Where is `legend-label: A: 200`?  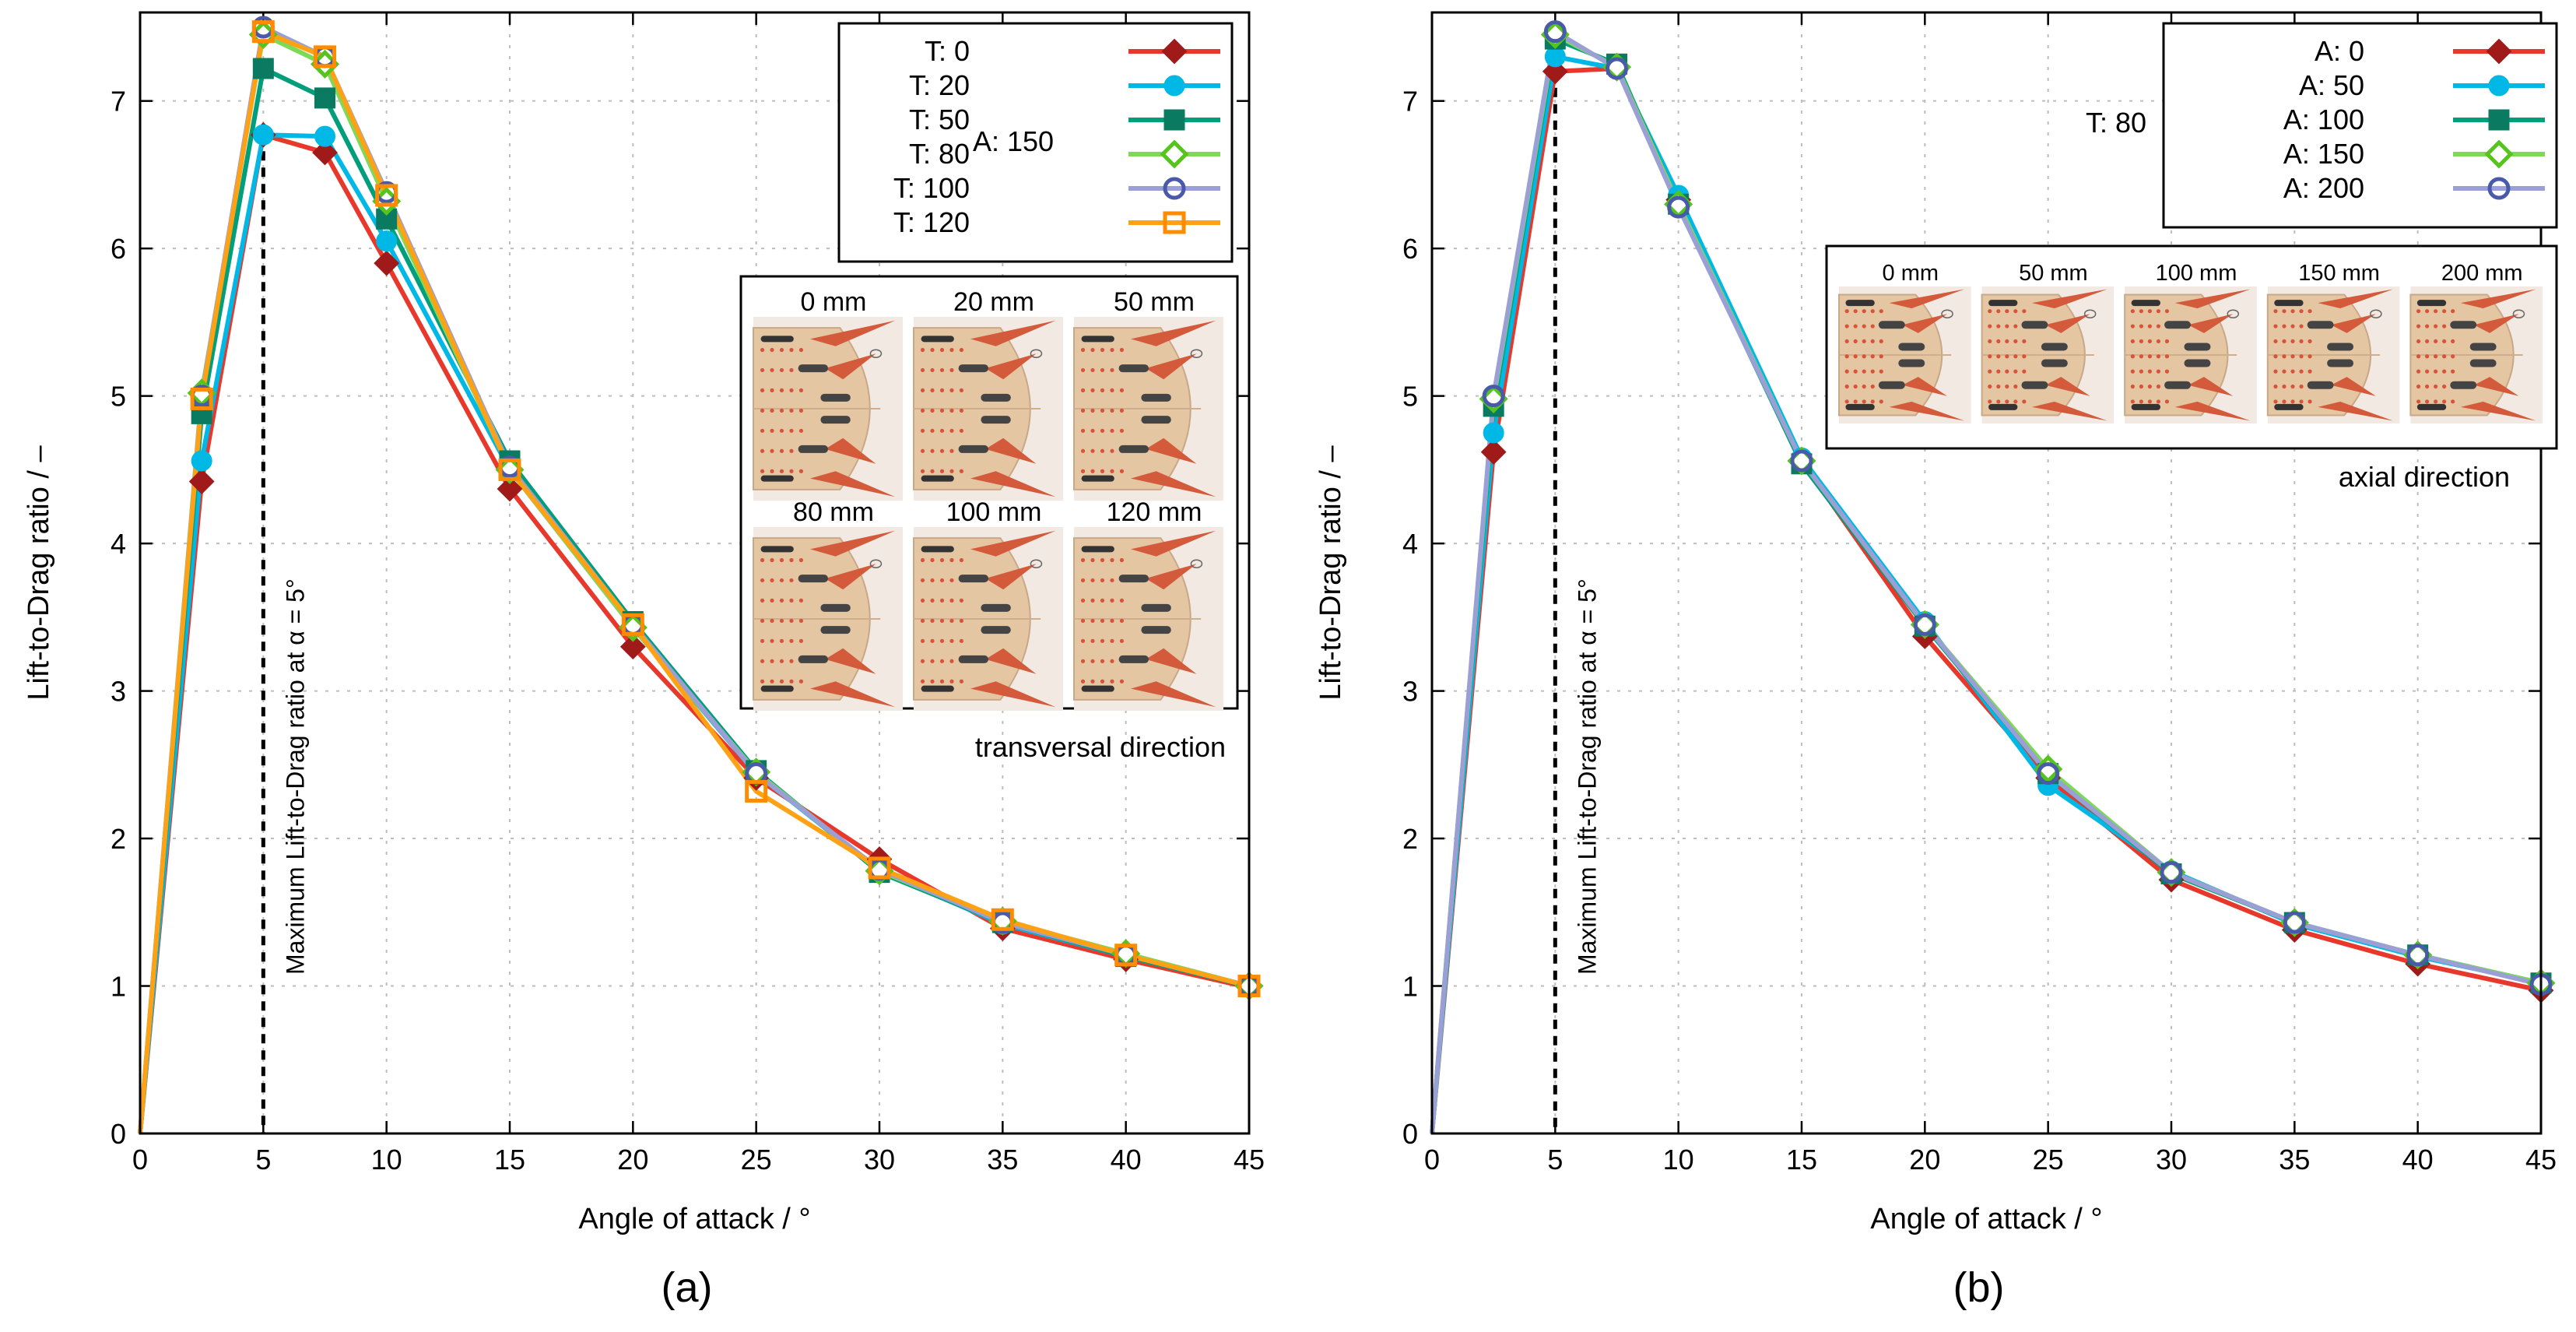
legend-label: A: 200 is located at coordinates (2324, 188).